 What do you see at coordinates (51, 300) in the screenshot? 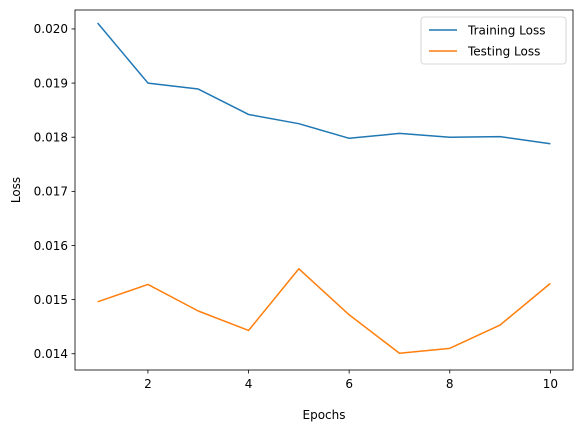
I see `y-tick-label: 0.015` at bounding box center [51, 300].